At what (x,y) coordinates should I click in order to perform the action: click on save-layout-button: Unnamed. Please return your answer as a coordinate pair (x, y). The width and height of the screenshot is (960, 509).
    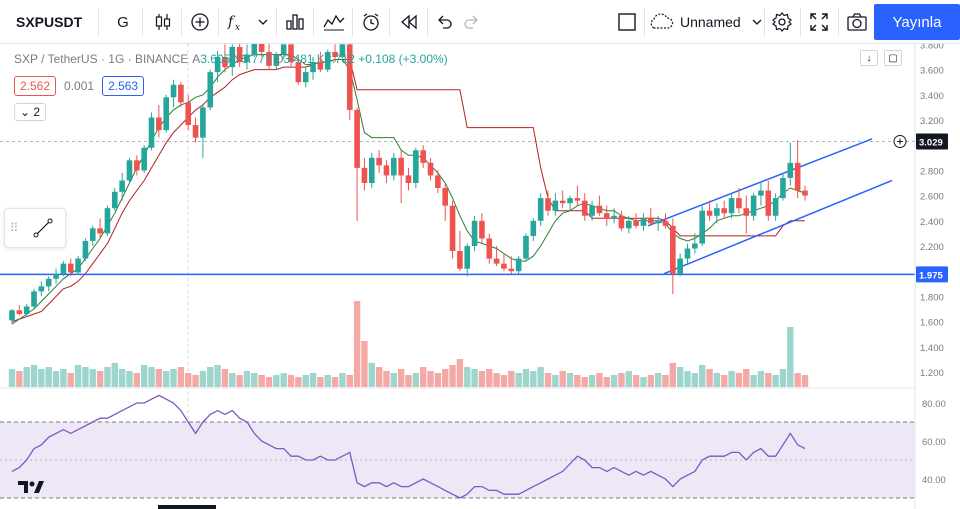
    Looking at the image, I should click on (704, 22).